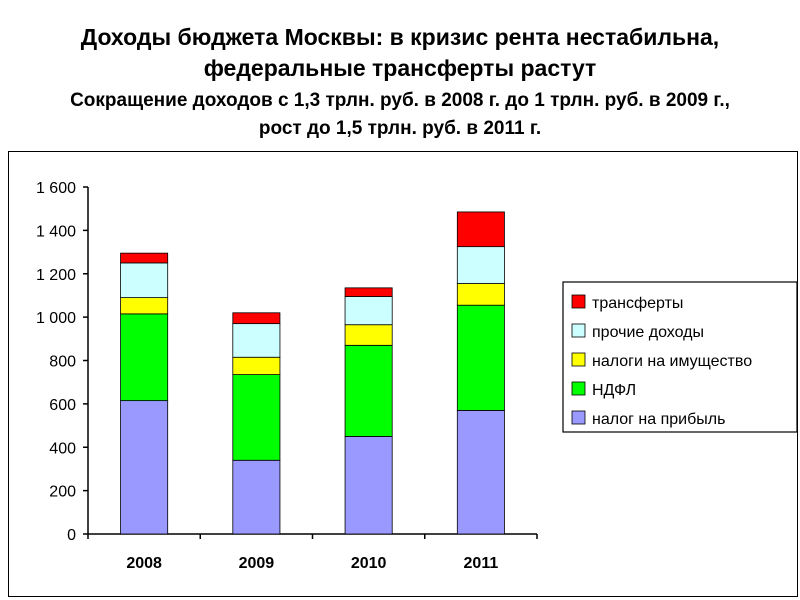  I want to click on legend-box, so click(680, 357).